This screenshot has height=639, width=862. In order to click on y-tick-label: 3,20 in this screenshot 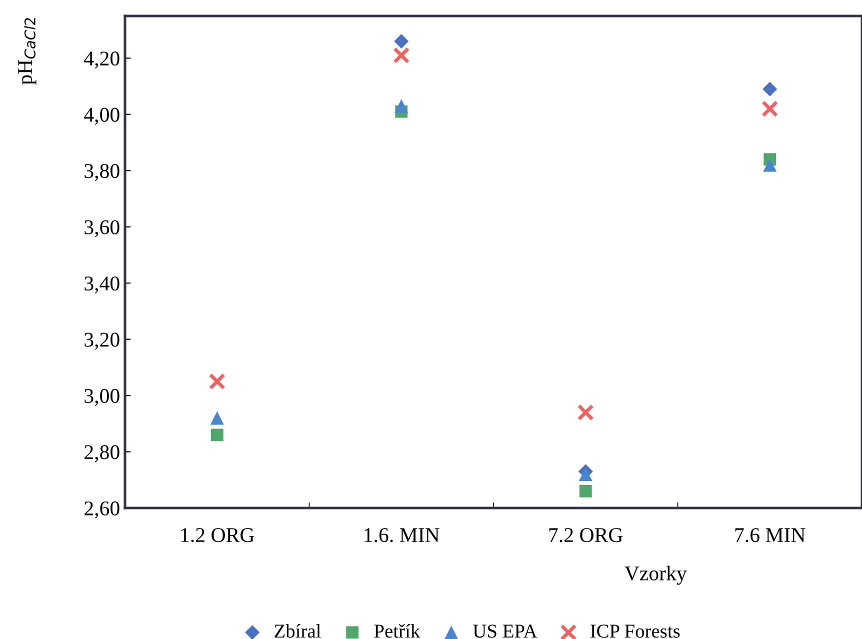, I will do `click(102, 341)`.